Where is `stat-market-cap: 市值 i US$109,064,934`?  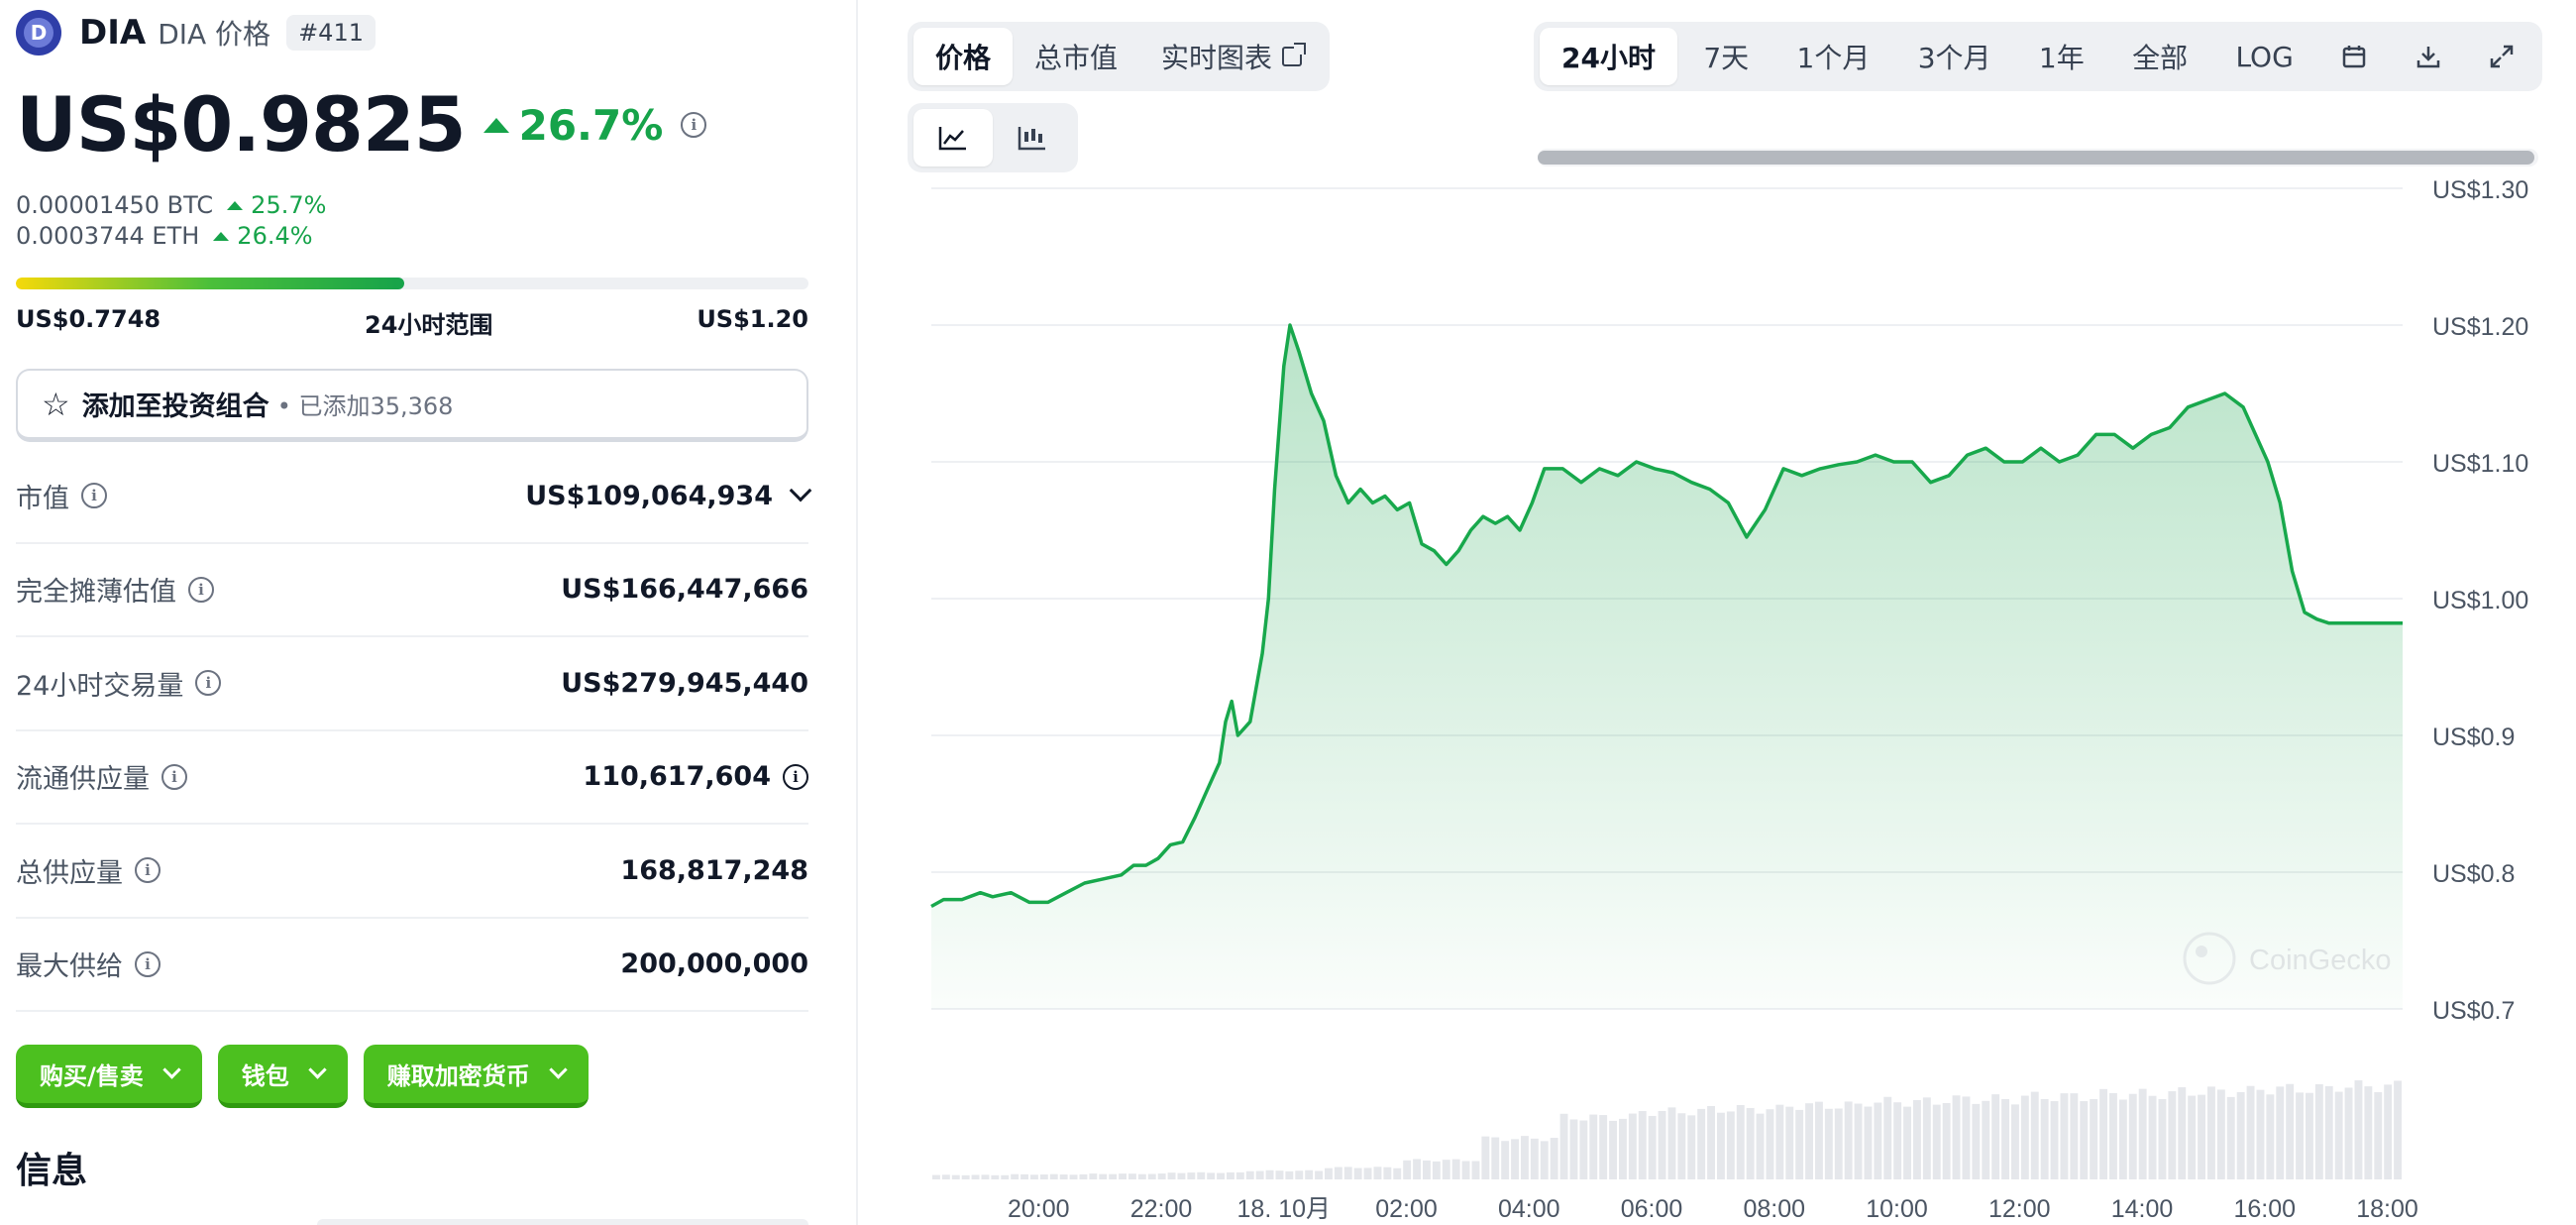 stat-market-cap: 市值 i US$109,064,934 is located at coordinates (414, 497).